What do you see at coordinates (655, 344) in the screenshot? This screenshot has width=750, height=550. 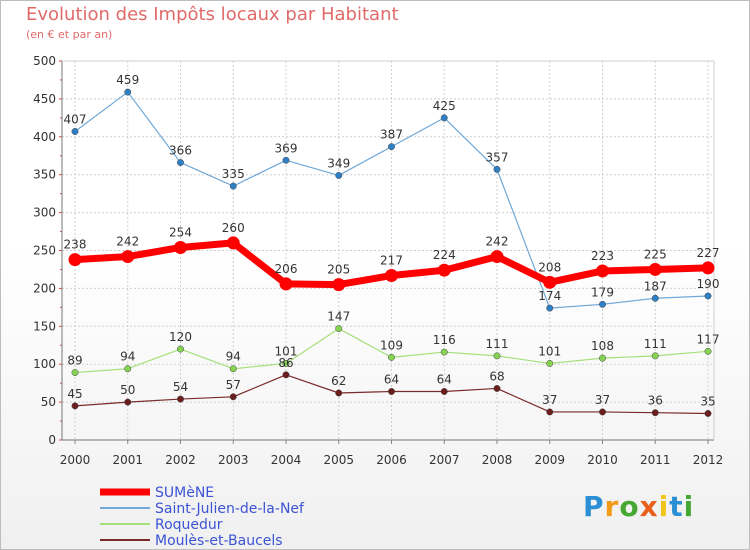 I see `data-label: 111` at bounding box center [655, 344].